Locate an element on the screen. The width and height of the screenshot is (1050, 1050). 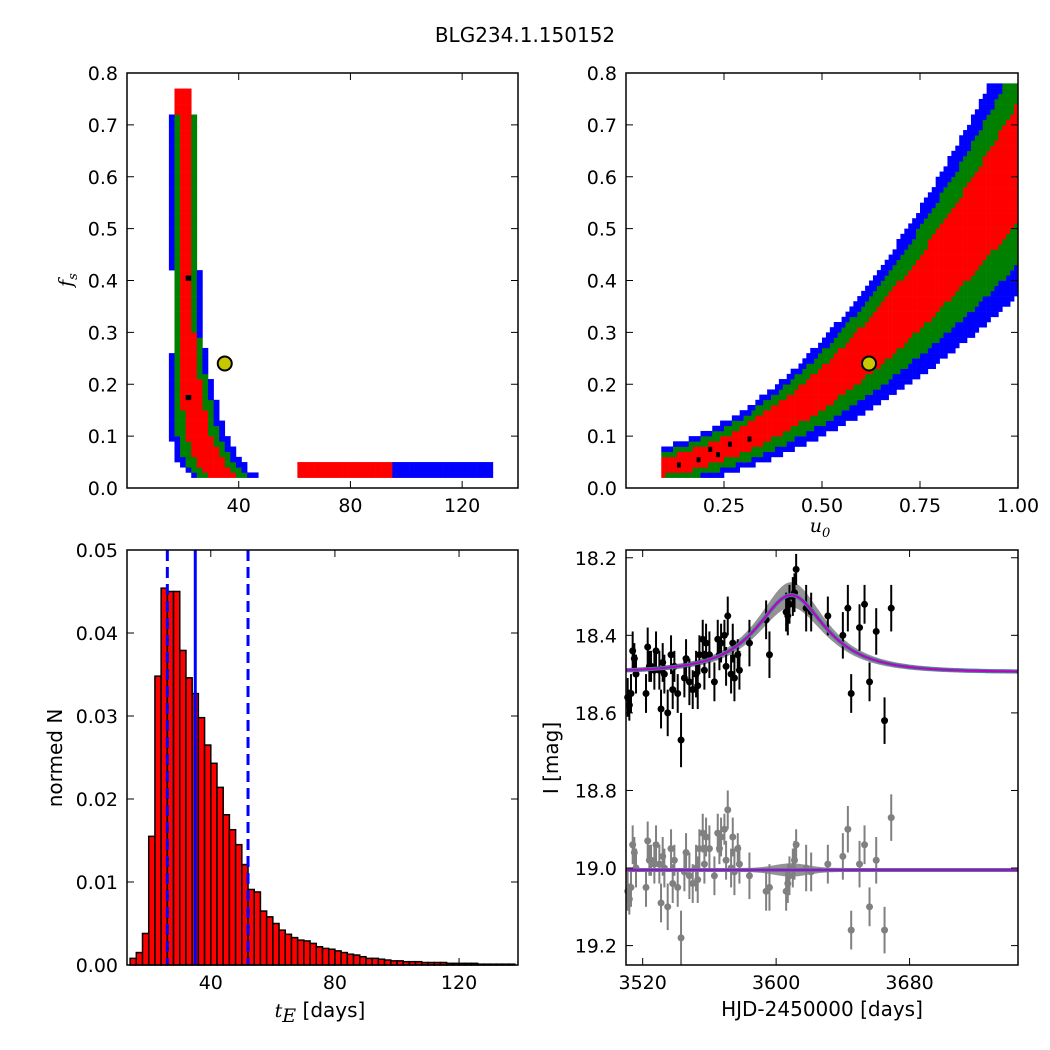
x-tick-label: 3680 is located at coordinates (909, 983).